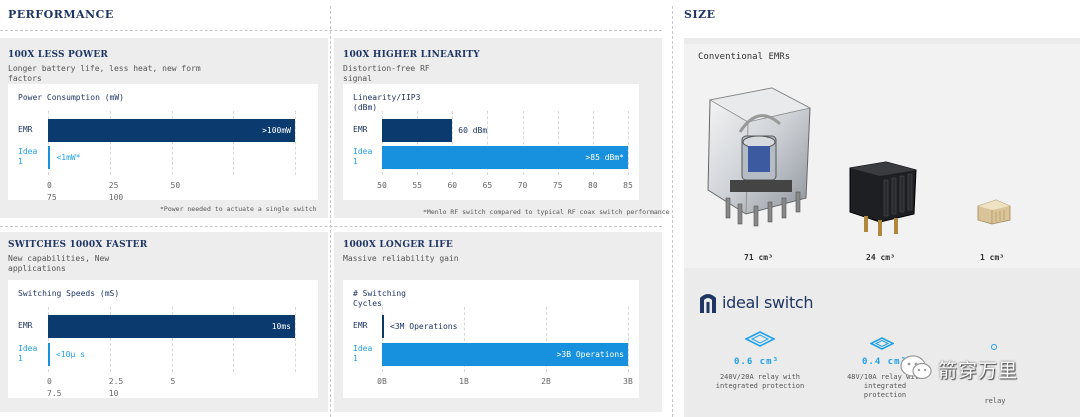 The height and width of the screenshot is (417, 1080). Describe the element at coordinates (744, 57) in the screenshot. I see `conventional-emrs-label: Conventional EMRs` at that location.